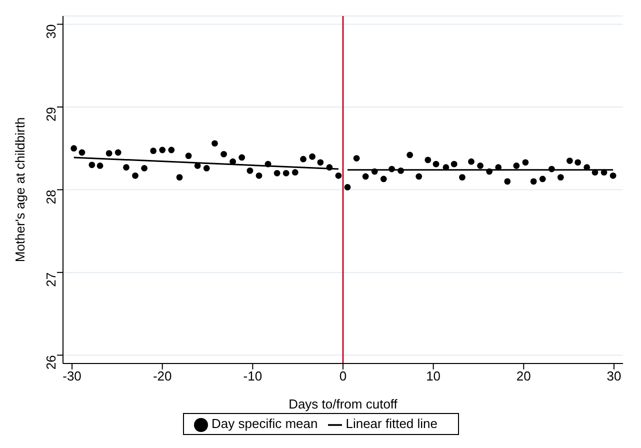 This screenshot has width=641, height=448. What do you see at coordinates (20, 189) in the screenshot?
I see `y-axis-title: Mother's age at childbirth` at bounding box center [20, 189].